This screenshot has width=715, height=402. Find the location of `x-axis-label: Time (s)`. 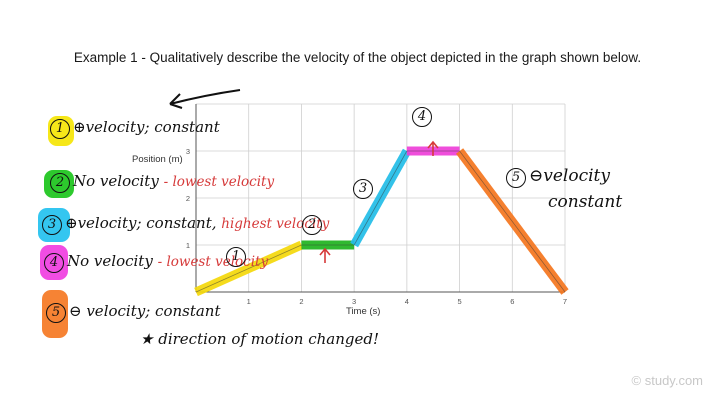

x-axis-label: Time (s) is located at coordinates (363, 311).